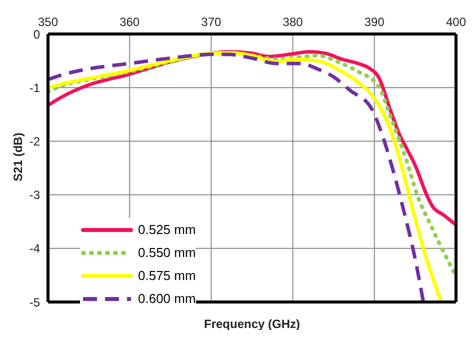 The image size is (476, 338). Describe the element at coordinates (211, 22) in the screenshot. I see `x-tick-label: 370` at that location.